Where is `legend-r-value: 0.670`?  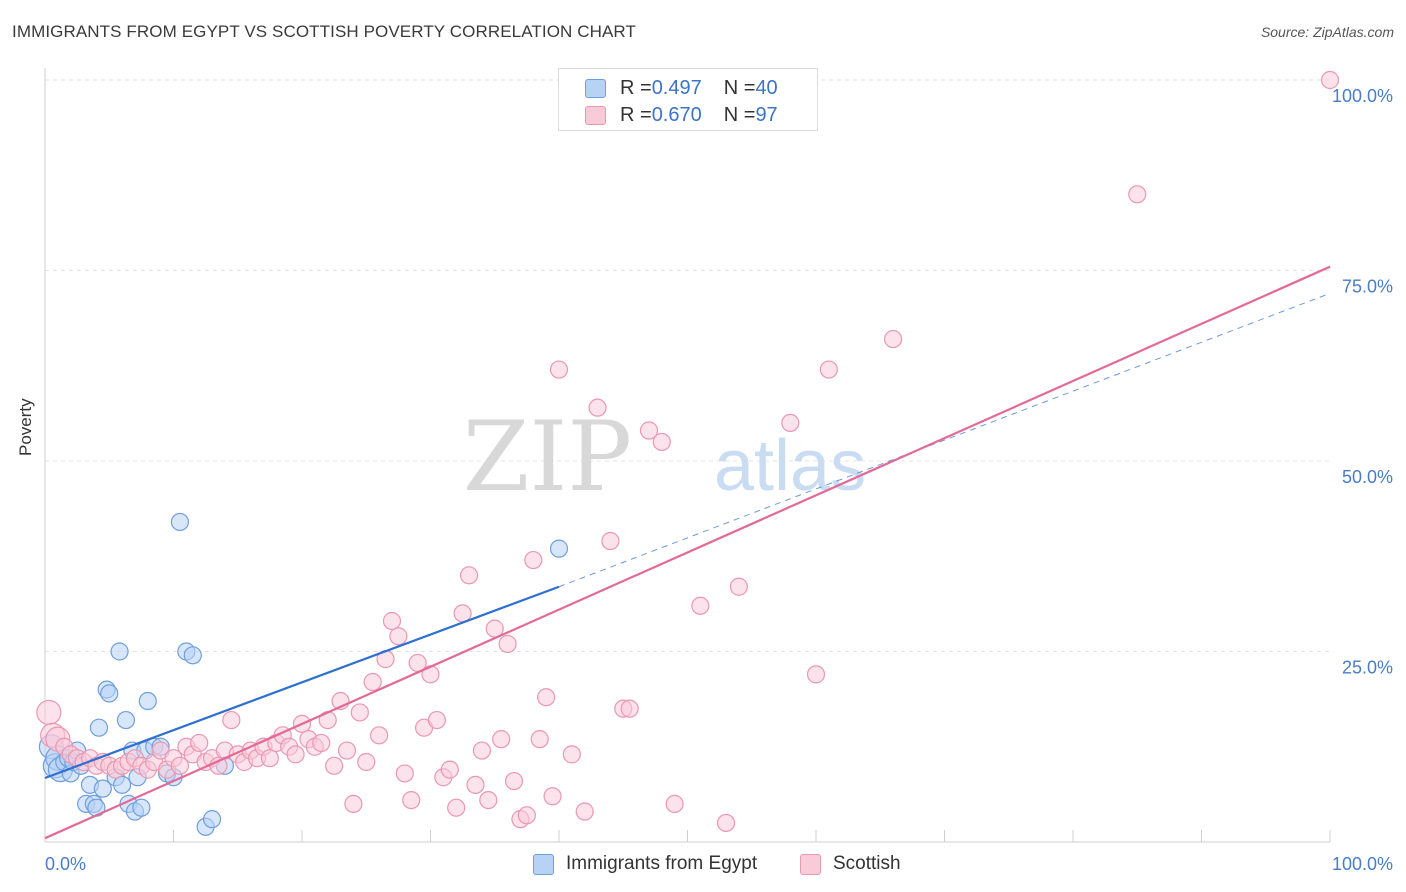 legend-r-value: 0.670 is located at coordinates (676, 114).